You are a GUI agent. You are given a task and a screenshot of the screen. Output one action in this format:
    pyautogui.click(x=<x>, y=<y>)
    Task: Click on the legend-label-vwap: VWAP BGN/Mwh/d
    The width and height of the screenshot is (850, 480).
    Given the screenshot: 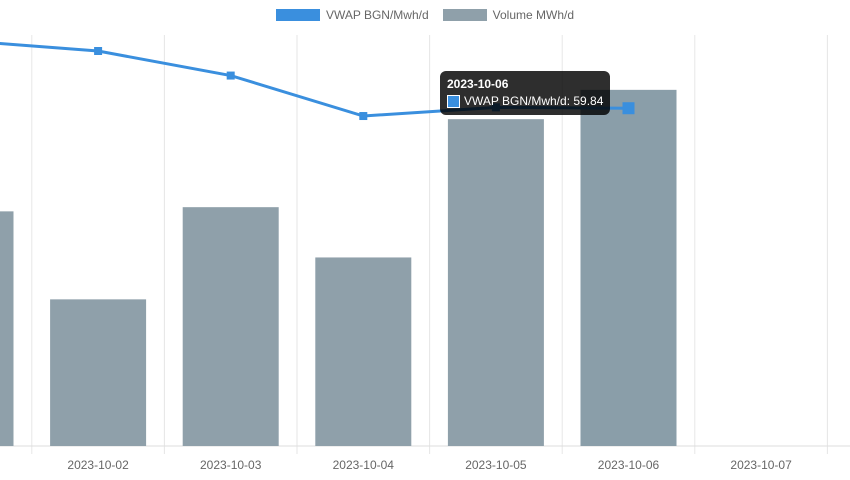 What is the action you would take?
    pyautogui.click(x=377, y=15)
    